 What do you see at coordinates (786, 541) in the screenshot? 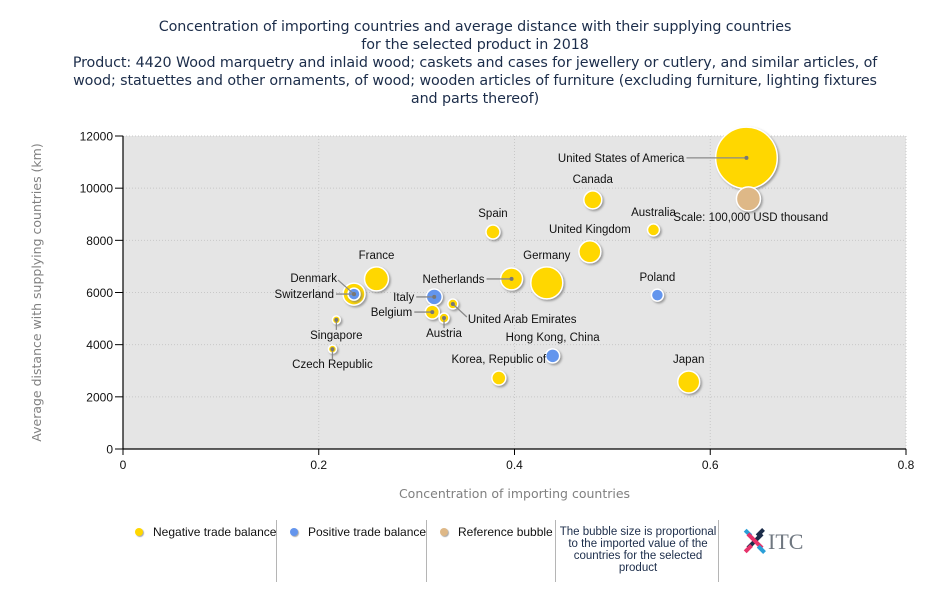
I see `itc-logo-text: ITC` at bounding box center [786, 541].